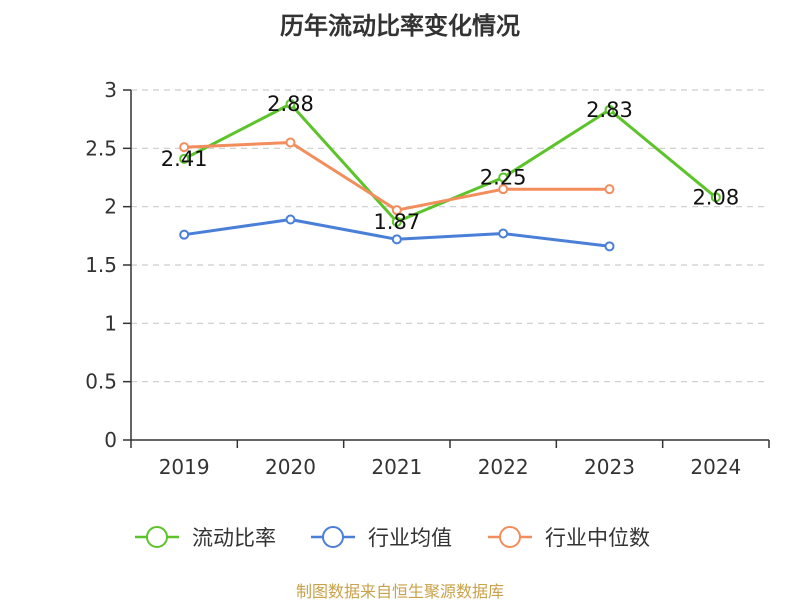 The height and width of the screenshot is (602, 800). I want to click on data-label: 1.87, so click(396, 222).